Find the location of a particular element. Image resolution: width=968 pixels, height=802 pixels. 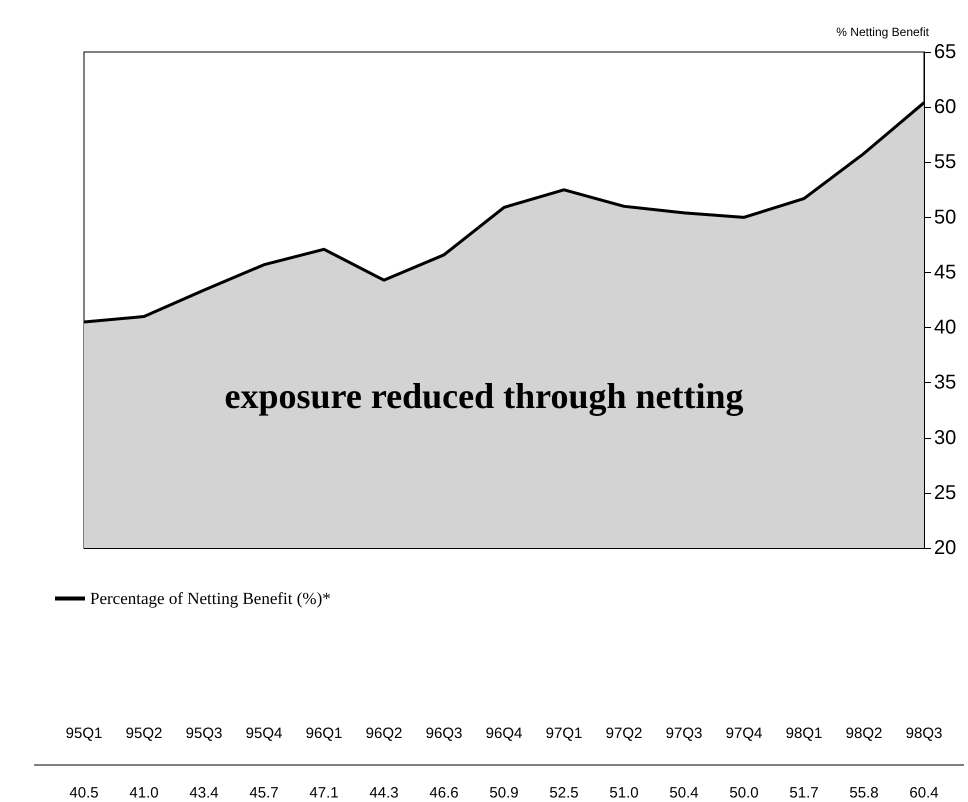

legend-label: Percentage of Netting Benefit (%)* is located at coordinates (210, 598).